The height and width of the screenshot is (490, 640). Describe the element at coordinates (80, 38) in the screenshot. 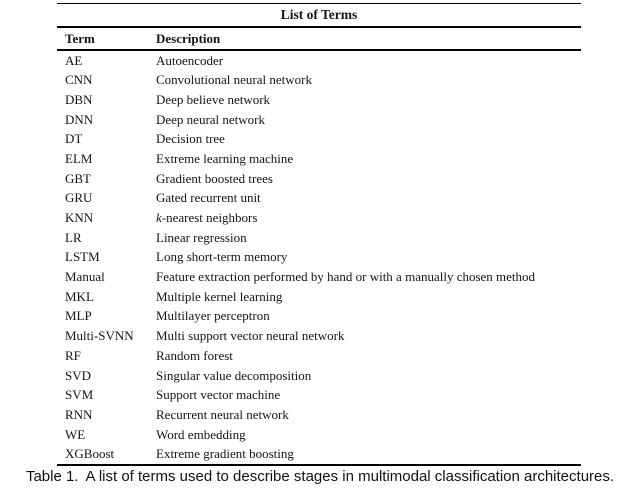

I see `column-header-term: Term` at that location.